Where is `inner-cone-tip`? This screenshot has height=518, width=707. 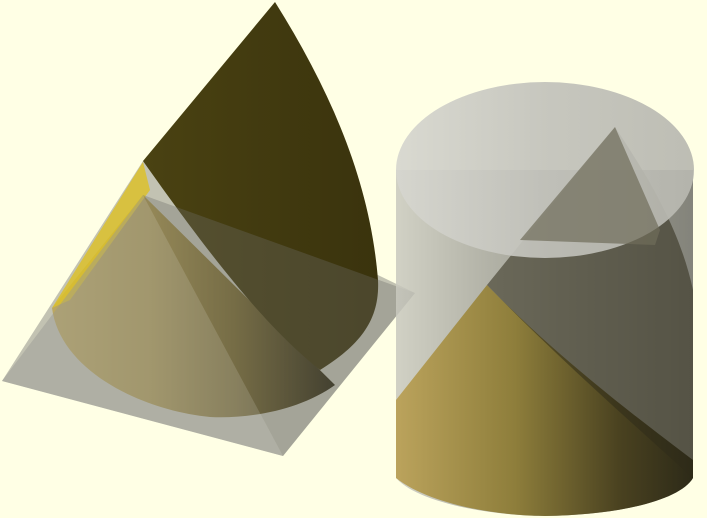 inner-cone-tip is located at coordinates (590, 186).